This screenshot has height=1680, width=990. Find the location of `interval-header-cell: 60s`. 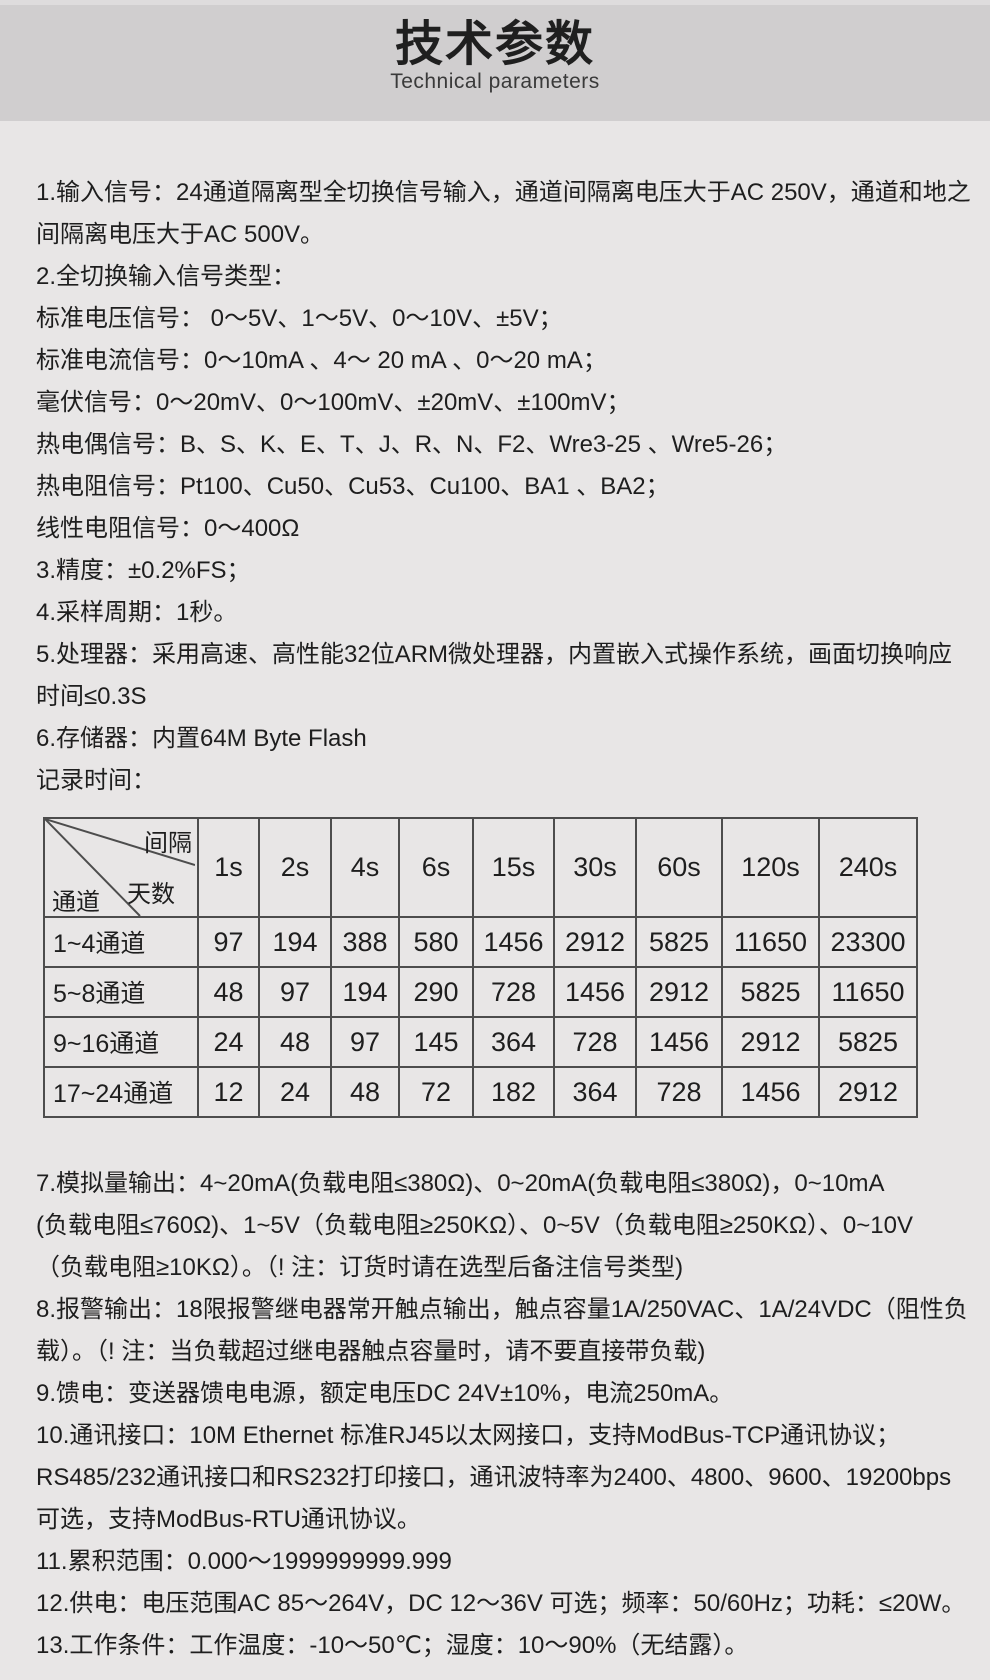

interval-header-cell: 60s is located at coordinates (679, 867).